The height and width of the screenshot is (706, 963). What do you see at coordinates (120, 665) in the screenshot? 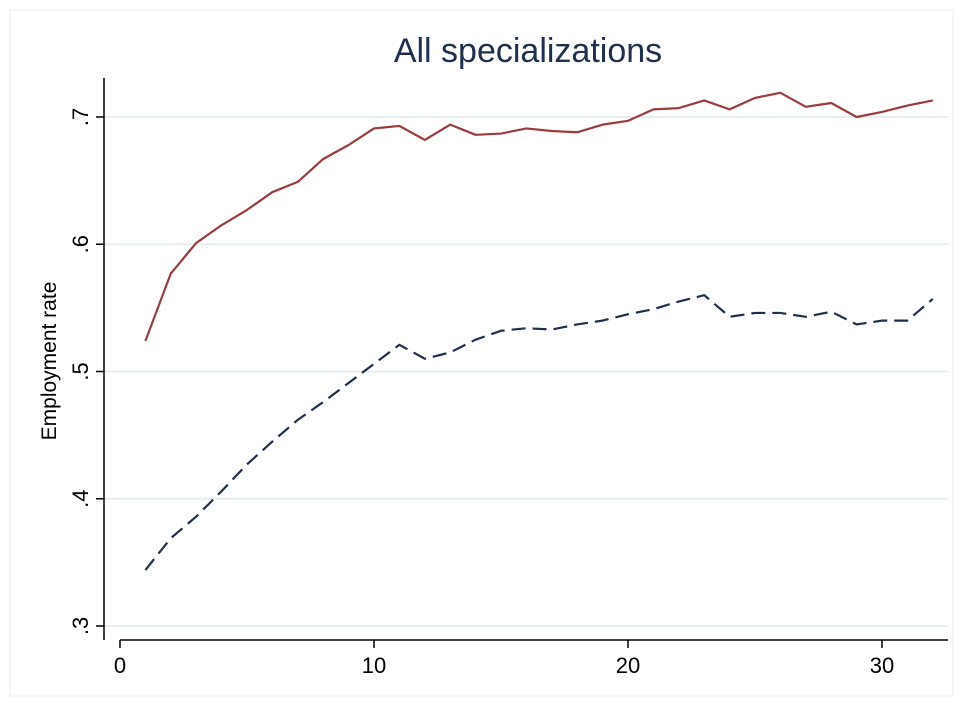
I see `x-tick-label-0: 0` at bounding box center [120, 665].